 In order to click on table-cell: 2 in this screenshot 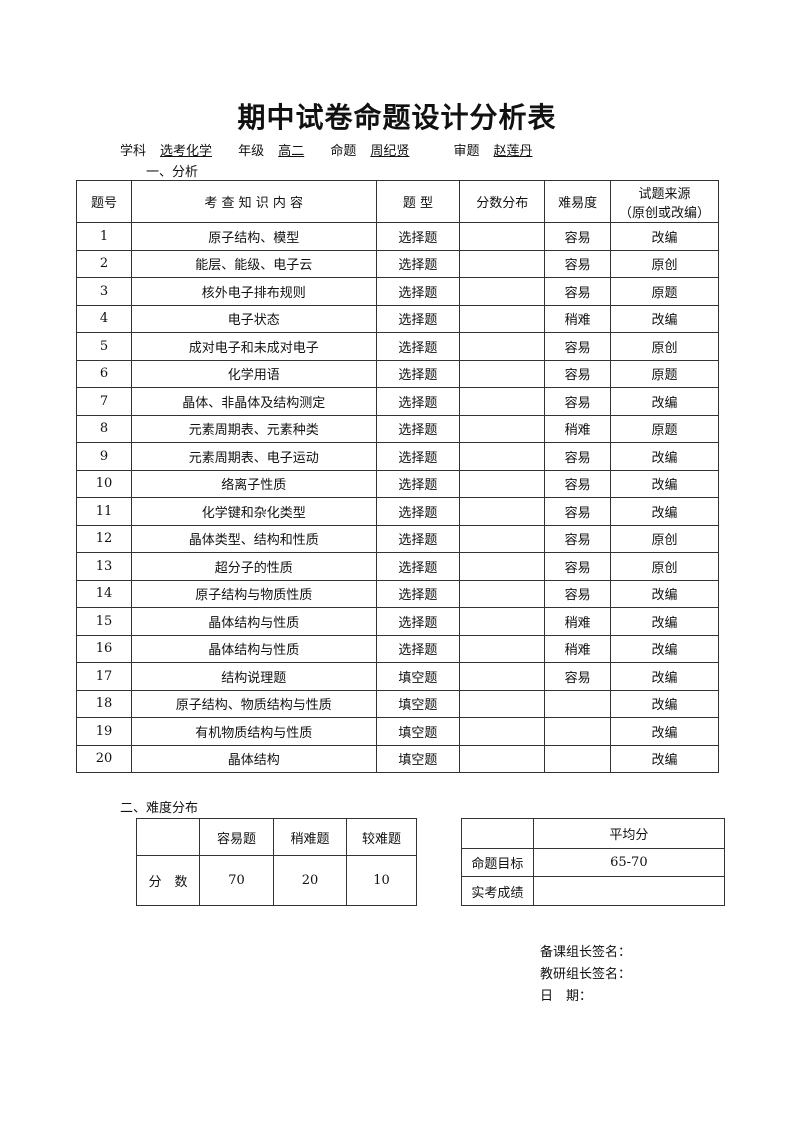, I will do `click(104, 263)`.